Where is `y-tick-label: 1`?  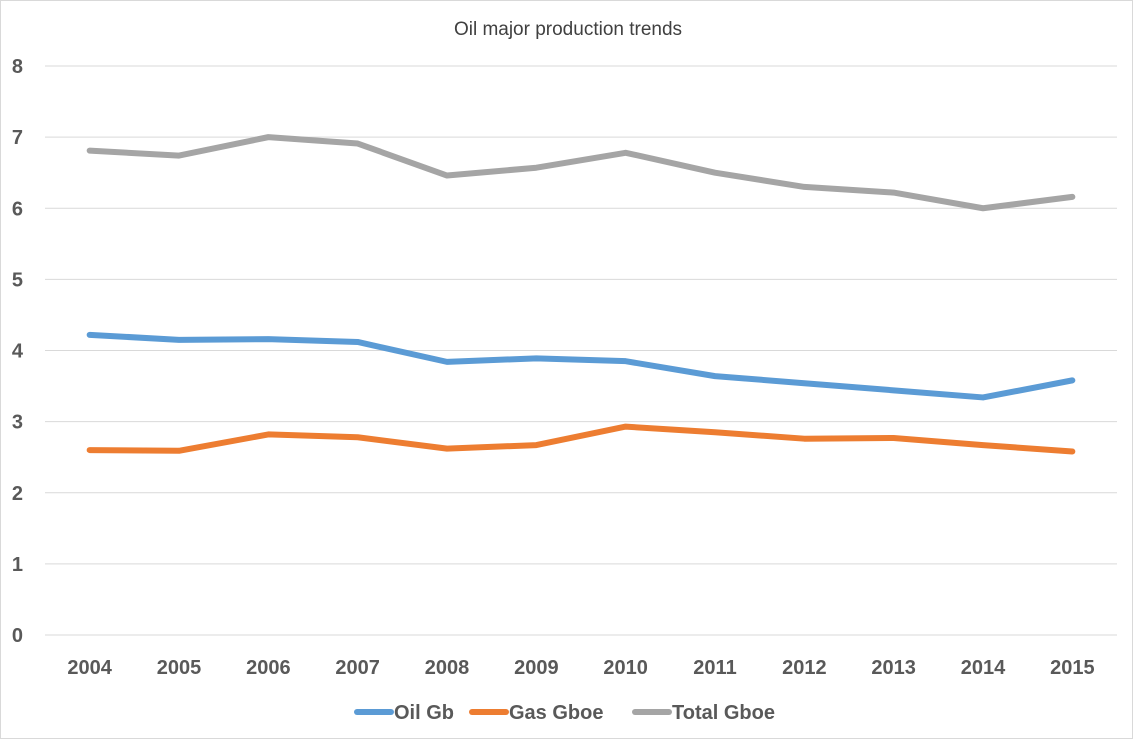 y-tick-label: 1 is located at coordinates (17, 565).